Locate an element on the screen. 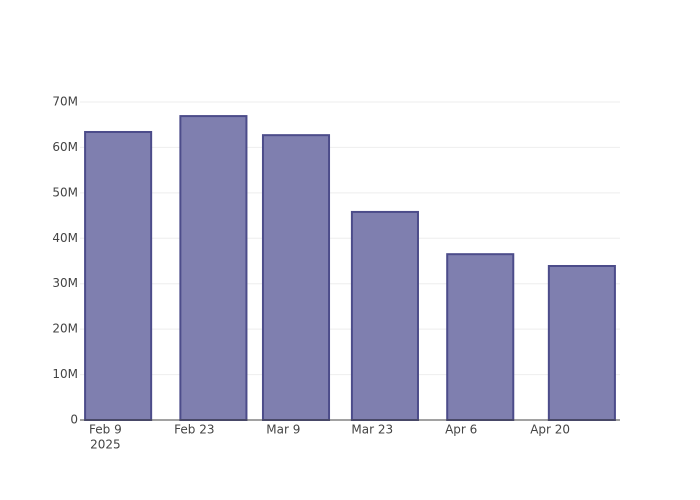  x-tick-sublabel: 2025 is located at coordinates (105, 445).